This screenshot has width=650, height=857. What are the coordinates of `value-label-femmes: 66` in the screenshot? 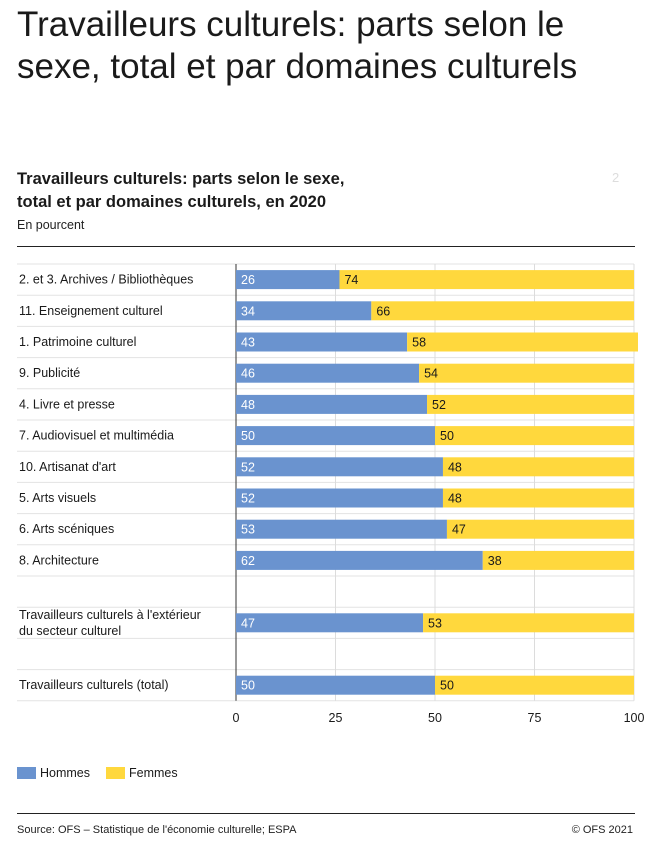 It's located at (383, 311).